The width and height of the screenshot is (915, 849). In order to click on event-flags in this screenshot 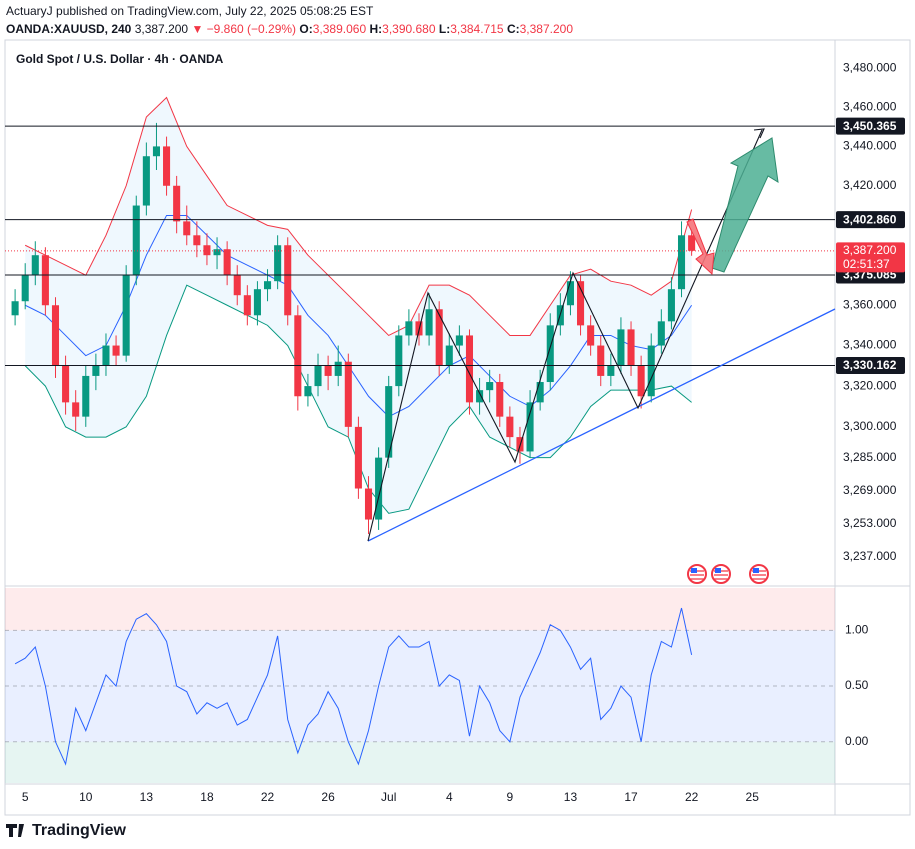, I will do `click(728, 574)`.